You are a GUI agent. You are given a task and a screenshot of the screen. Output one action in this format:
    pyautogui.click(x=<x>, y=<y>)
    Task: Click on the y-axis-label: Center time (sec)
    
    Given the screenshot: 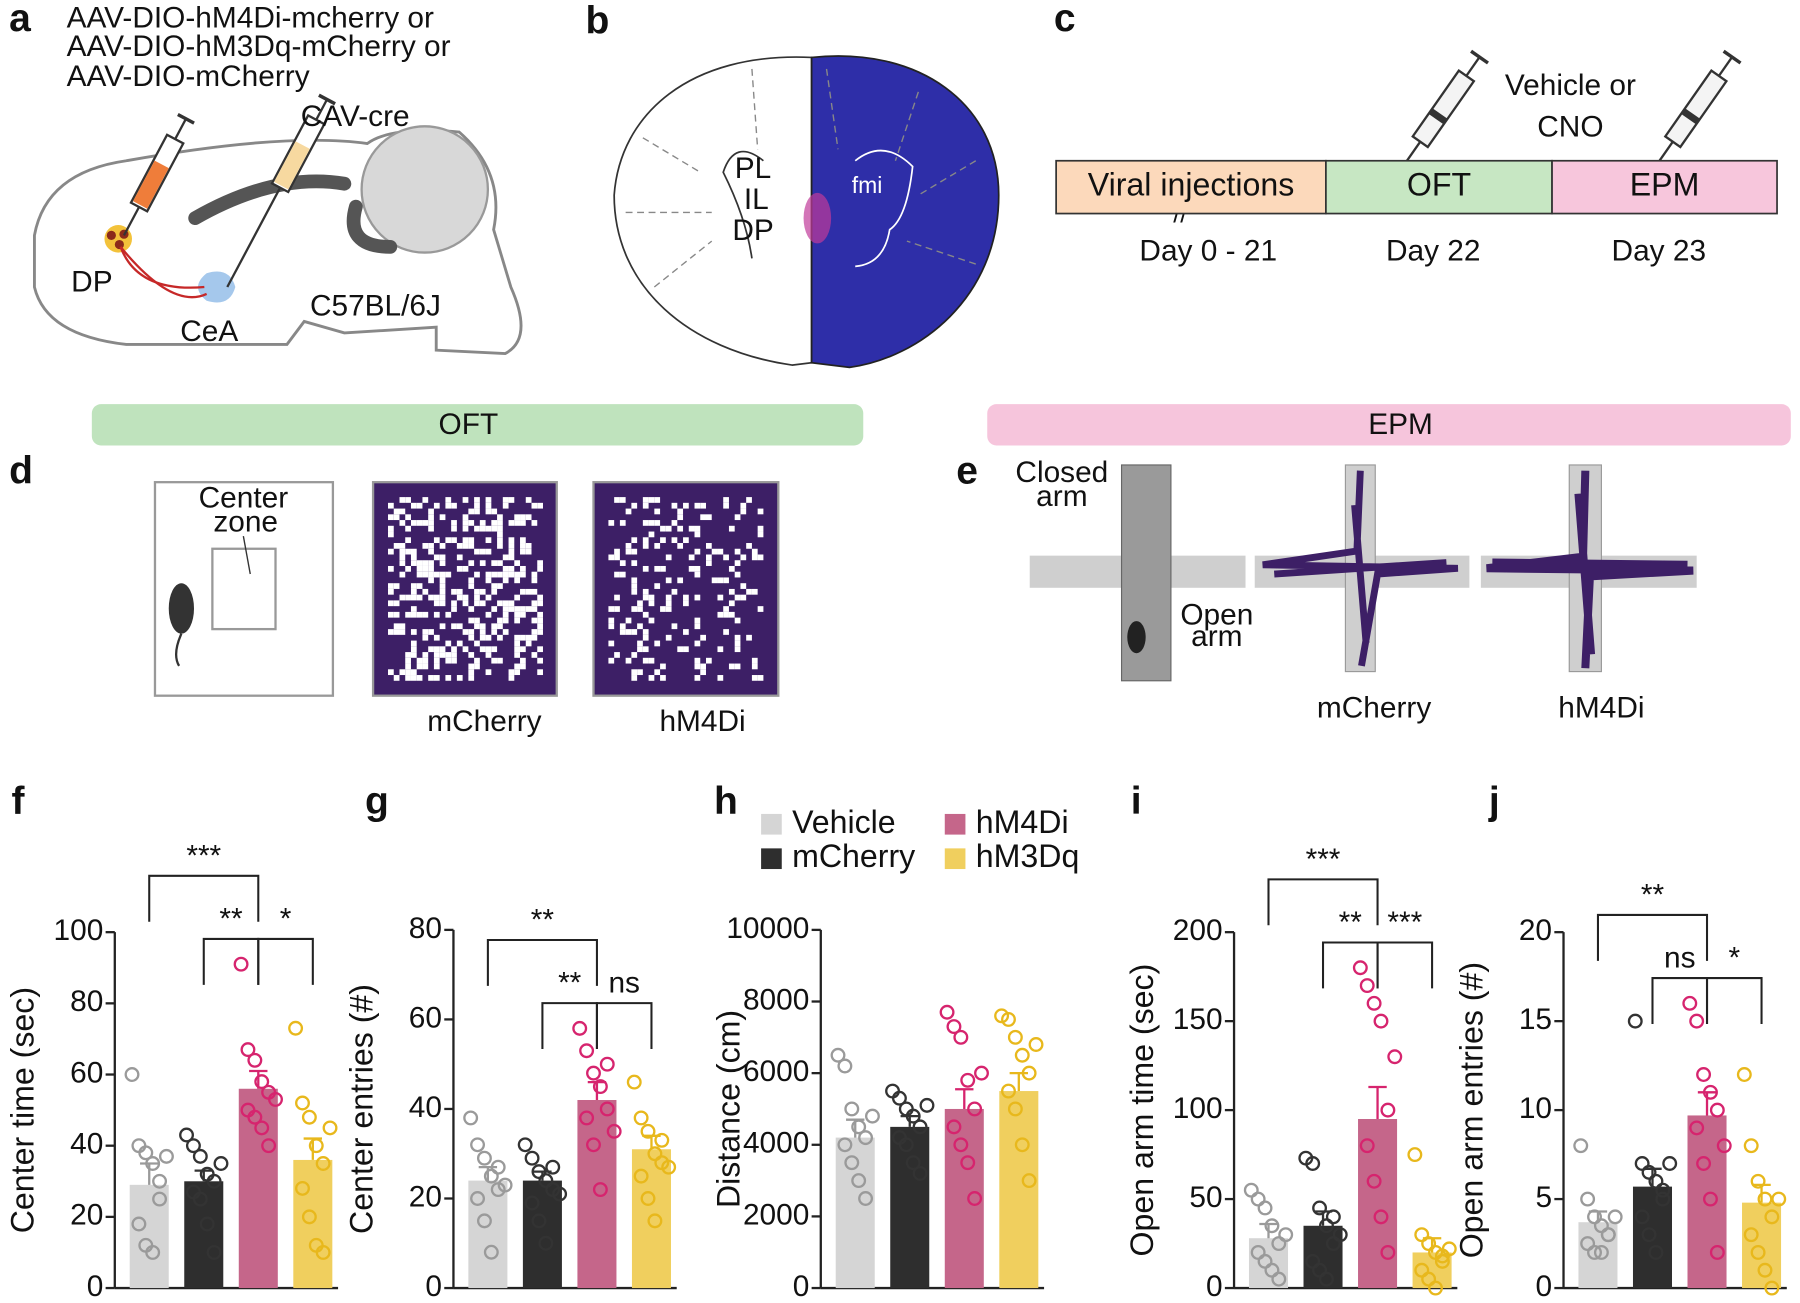 What is the action you would take?
    pyautogui.click(x=23, y=1110)
    